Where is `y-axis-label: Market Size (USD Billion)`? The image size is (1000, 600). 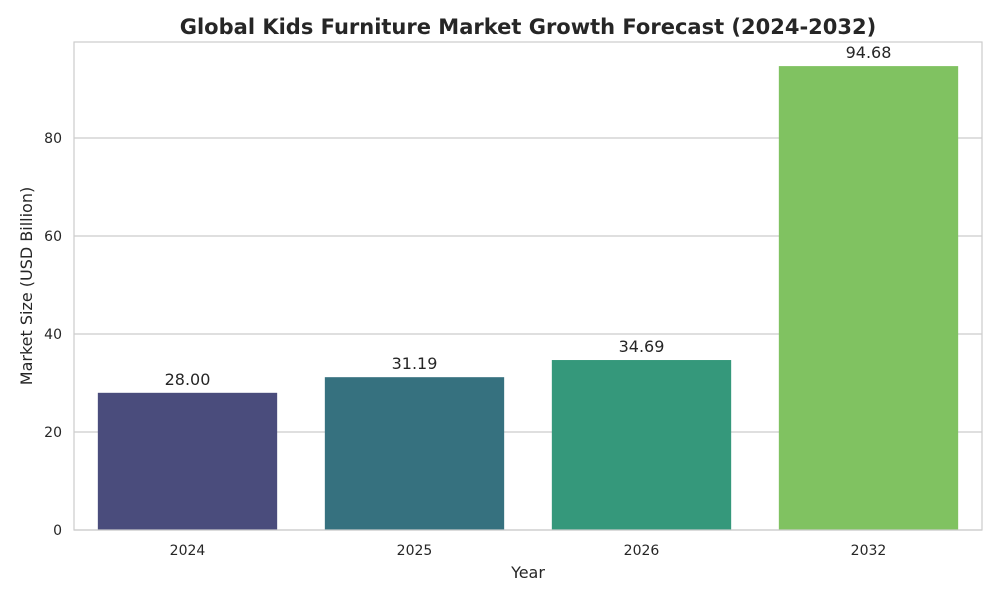 y-axis-label: Market Size (USD Billion) is located at coordinates (26, 286).